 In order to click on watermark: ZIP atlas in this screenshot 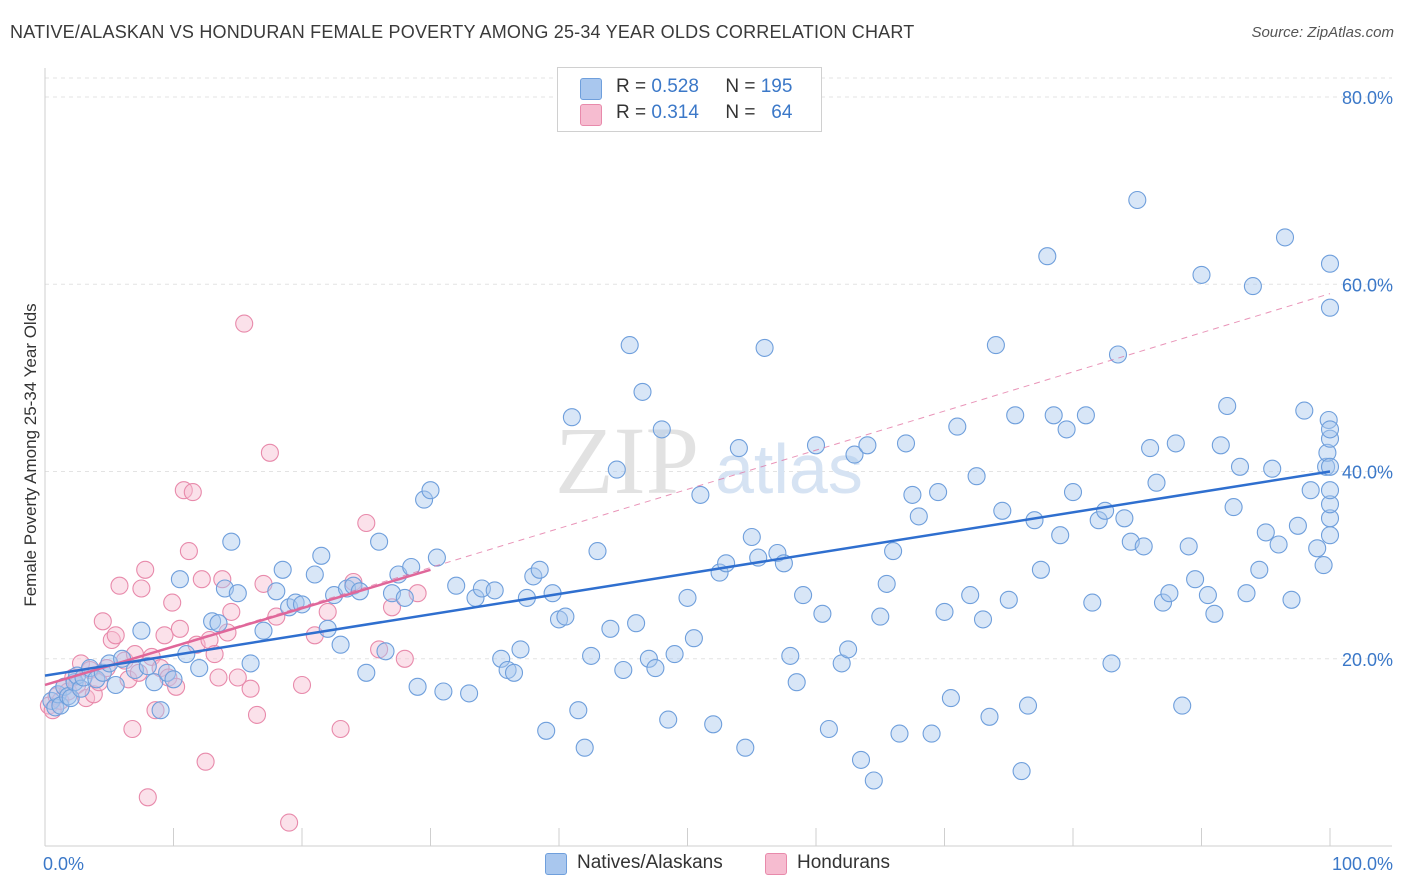, I will do `click(709, 460)`.